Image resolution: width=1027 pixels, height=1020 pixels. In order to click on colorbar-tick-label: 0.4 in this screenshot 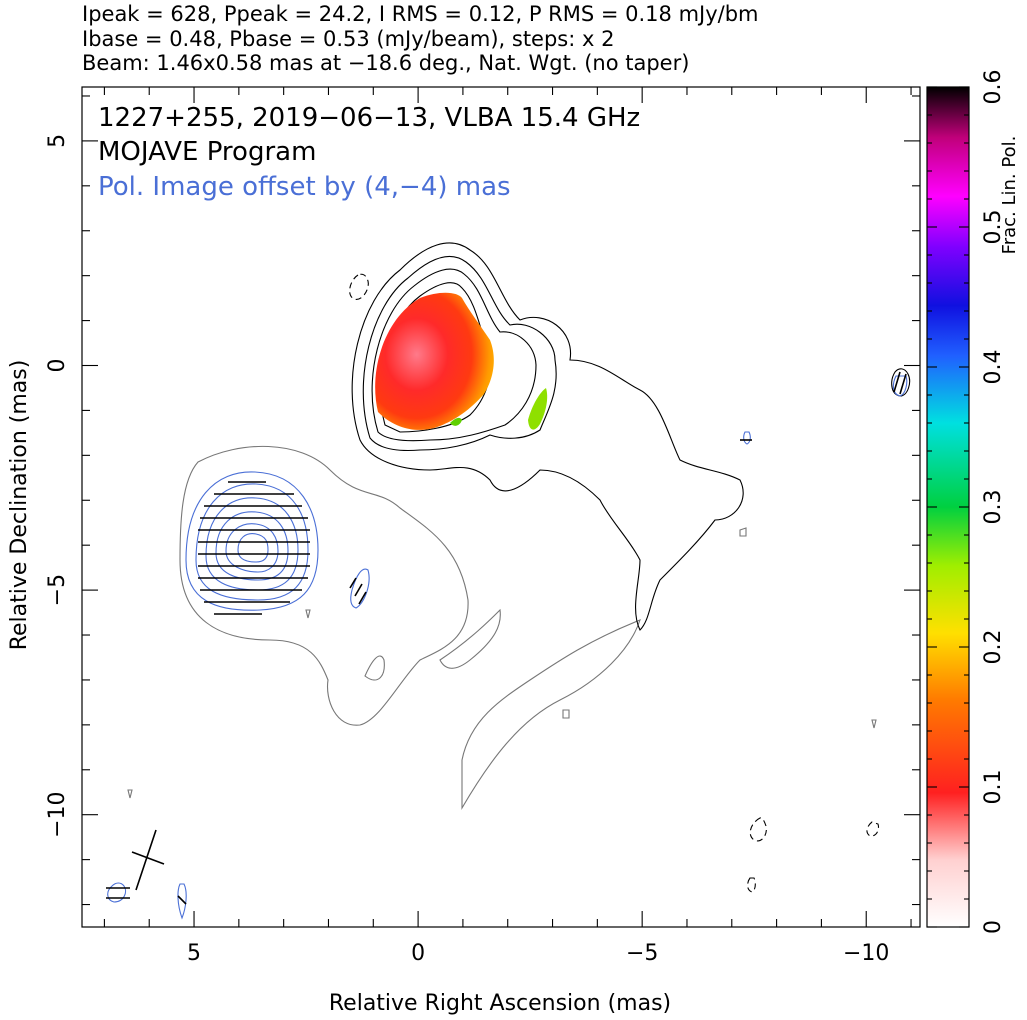, I will do `click(993, 367)`.